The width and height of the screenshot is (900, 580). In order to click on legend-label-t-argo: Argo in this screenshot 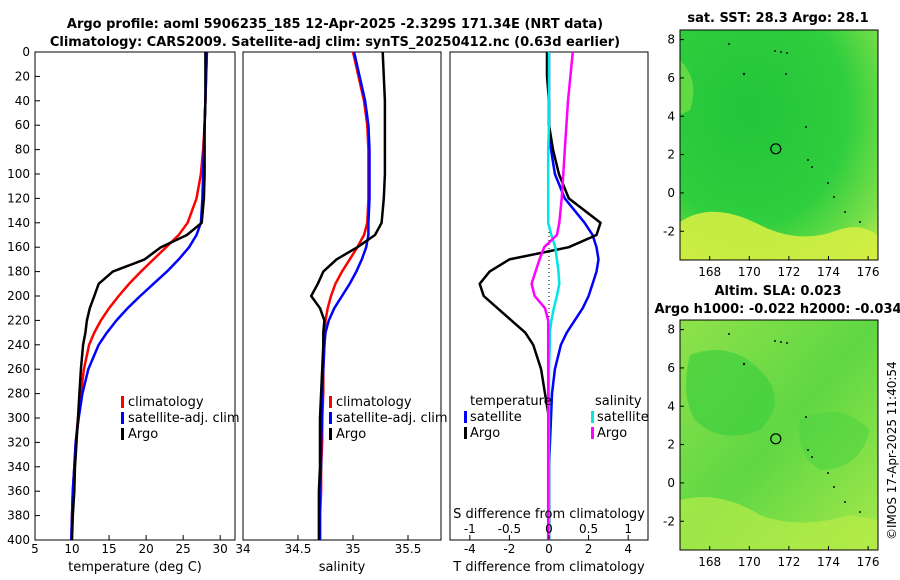, I will do `click(485, 433)`.